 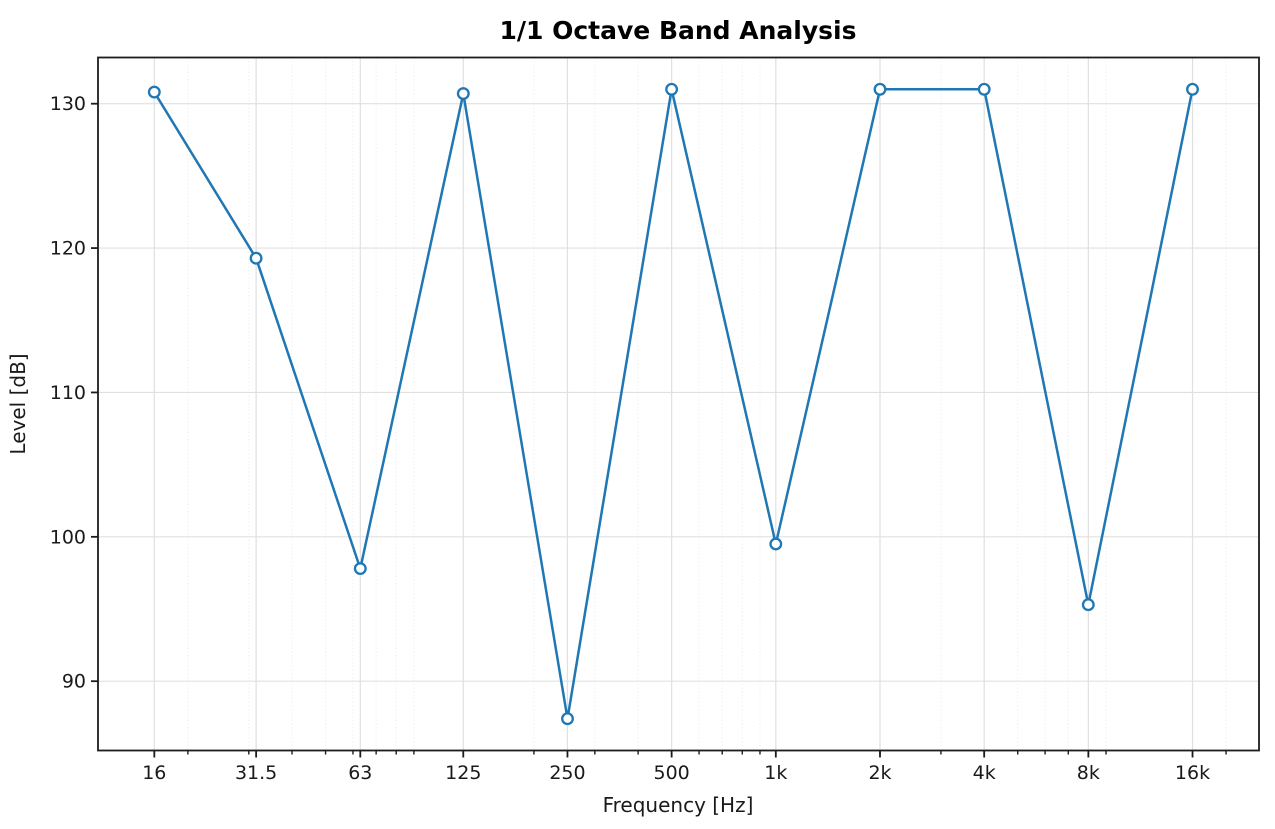 I want to click on chart-title: 1/1 Octave Band Analysis, so click(x=677, y=30).